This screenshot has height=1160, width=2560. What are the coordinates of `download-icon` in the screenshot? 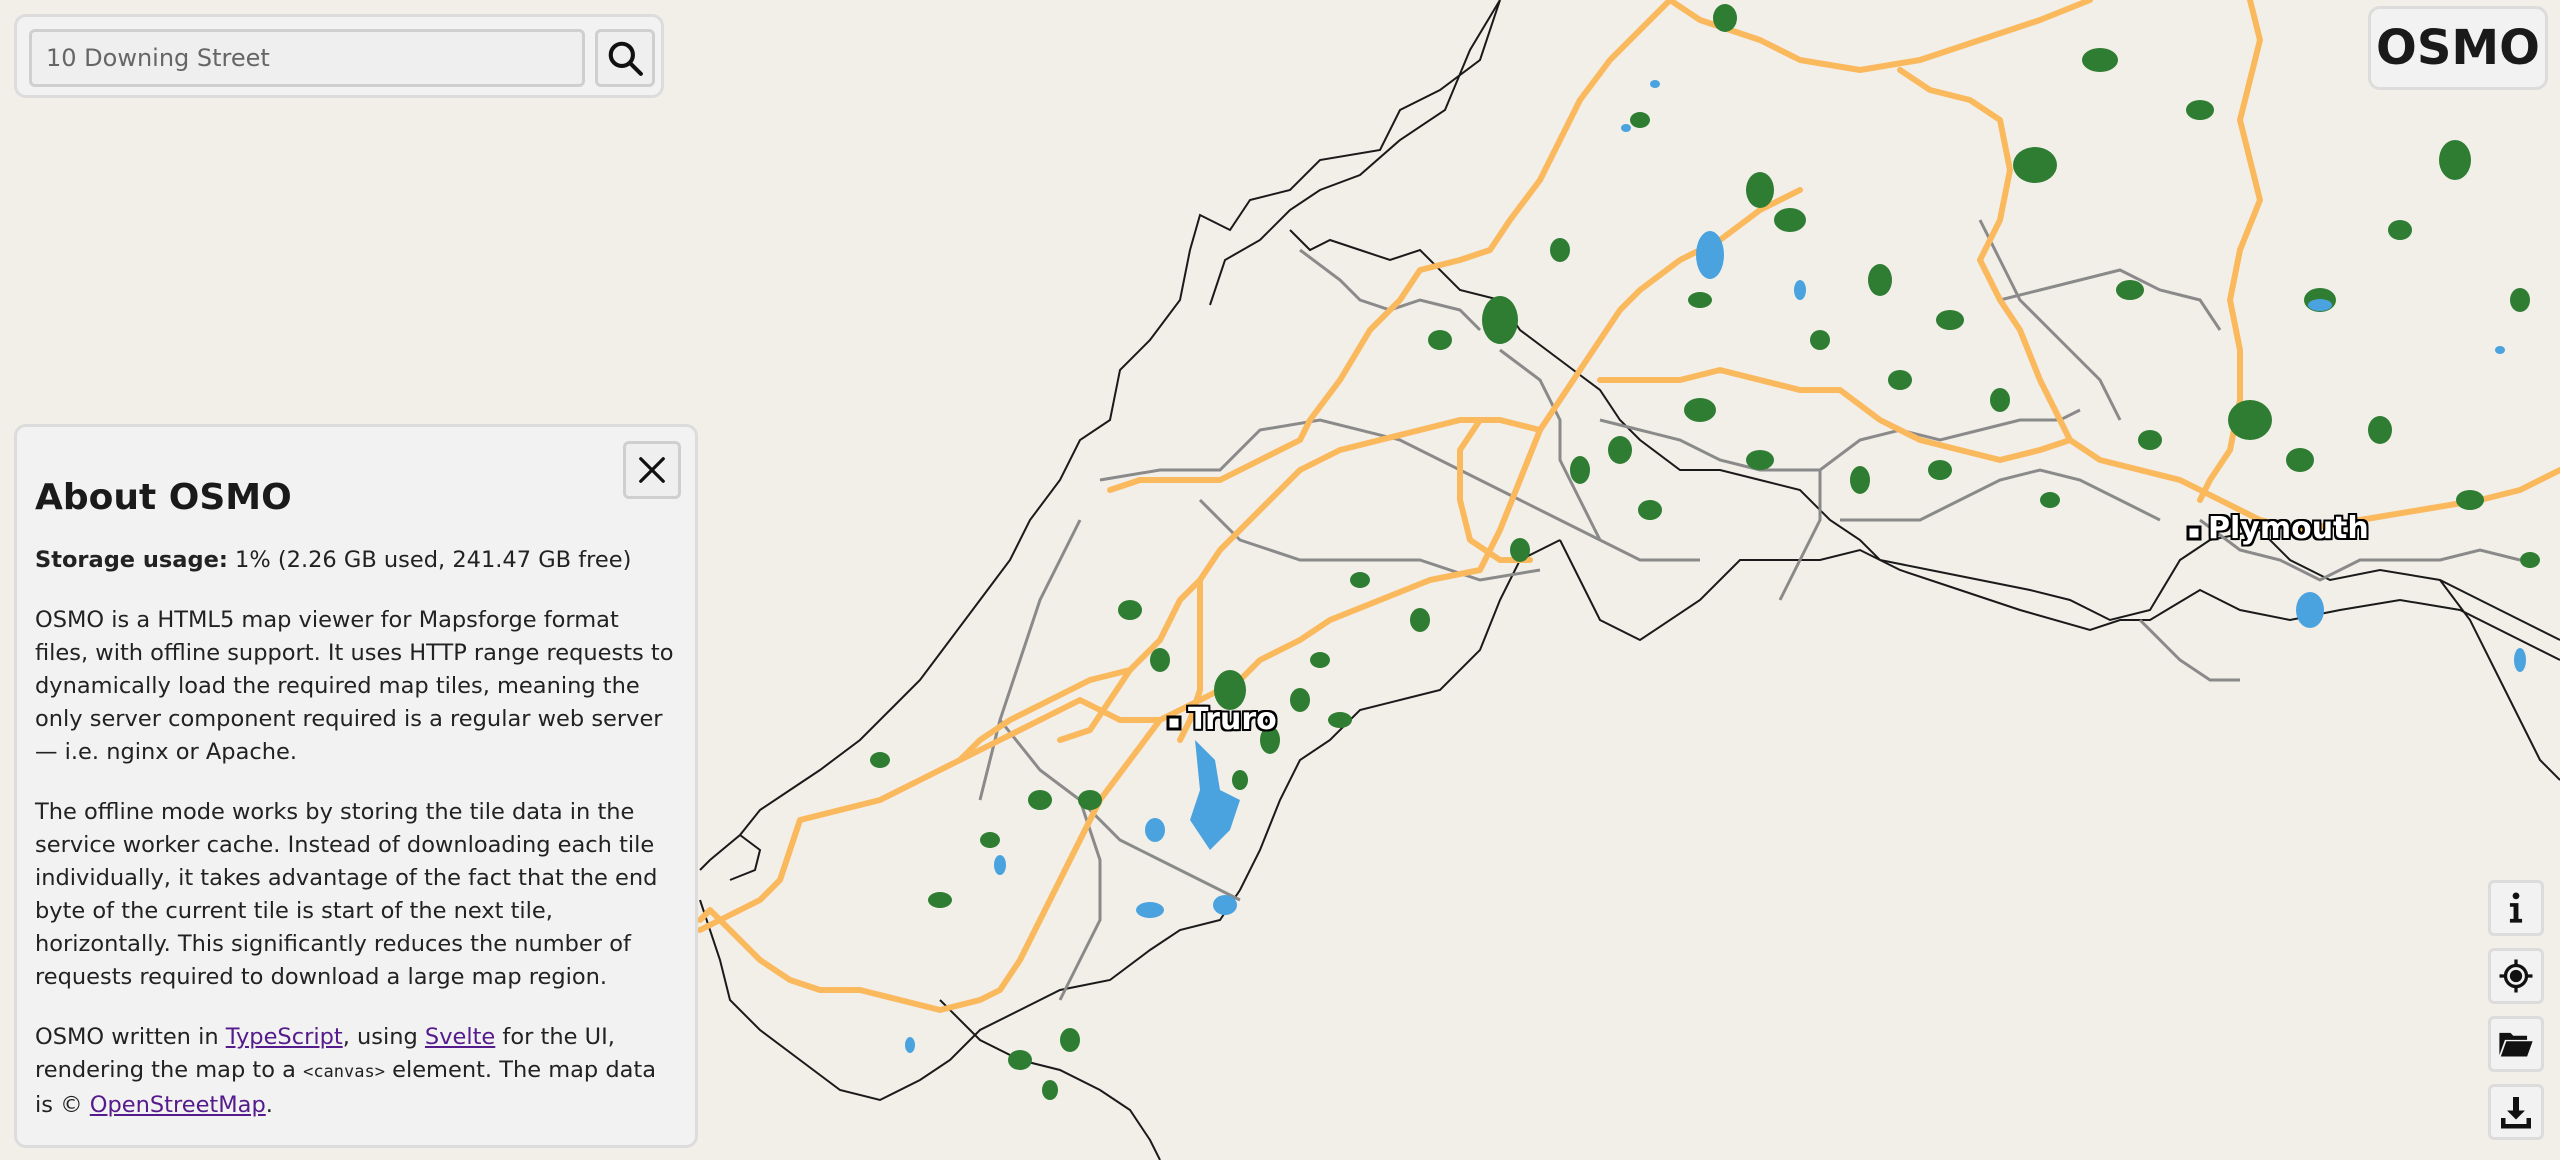 It's located at (2516, 1113).